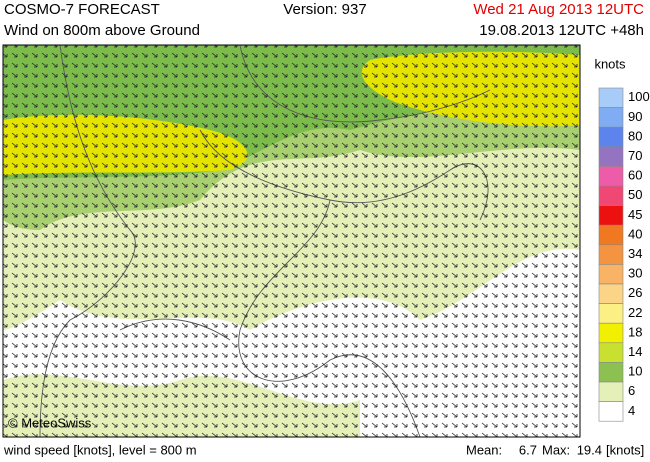  Describe the element at coordinates (561, 30) in the screenshot. I see `run-time: 19.08.2013 12UTC +48h` at that location.